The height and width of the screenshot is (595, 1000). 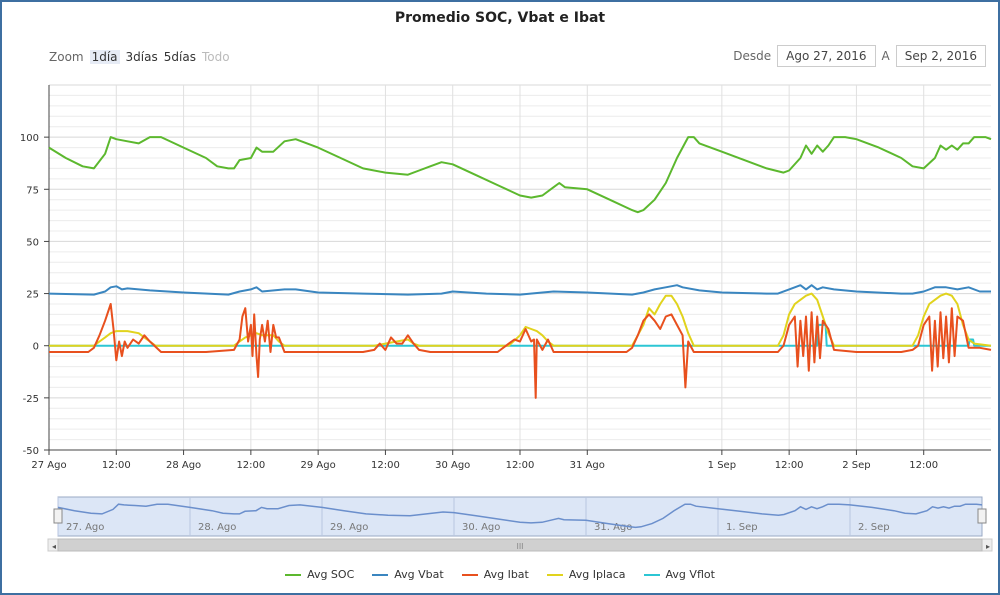 I want to click on date-range: Desde Ago 27, 2016 A Sep 2, 2016, so click(x=859, y=56).